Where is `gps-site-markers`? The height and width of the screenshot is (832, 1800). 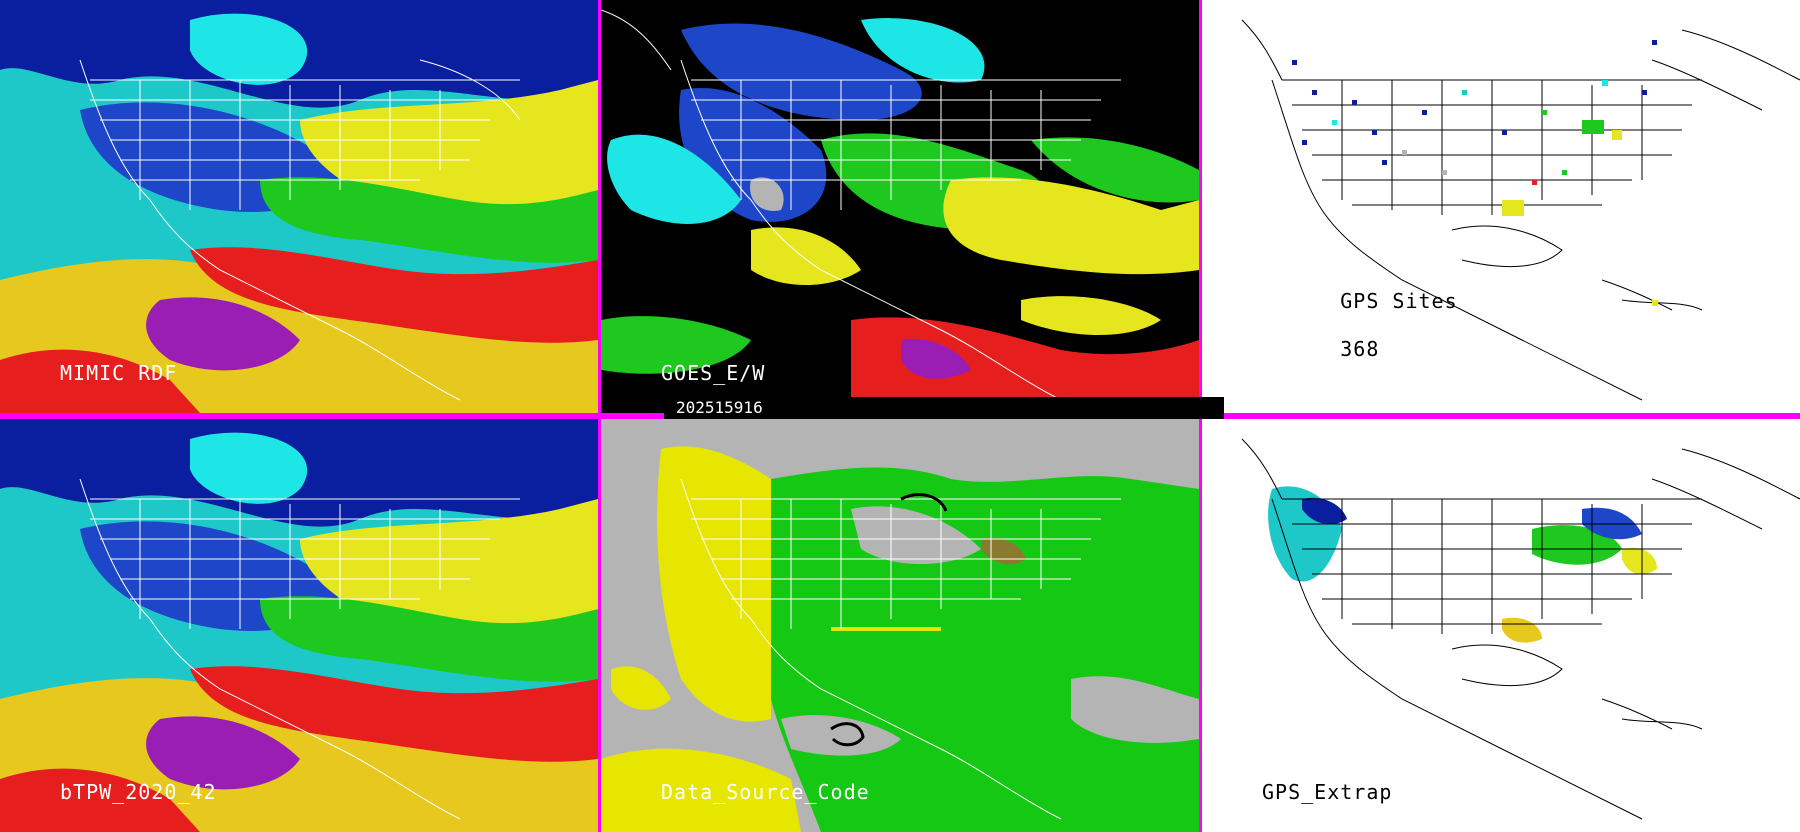 gps-site-markers is located at coordinates (1475, 173).